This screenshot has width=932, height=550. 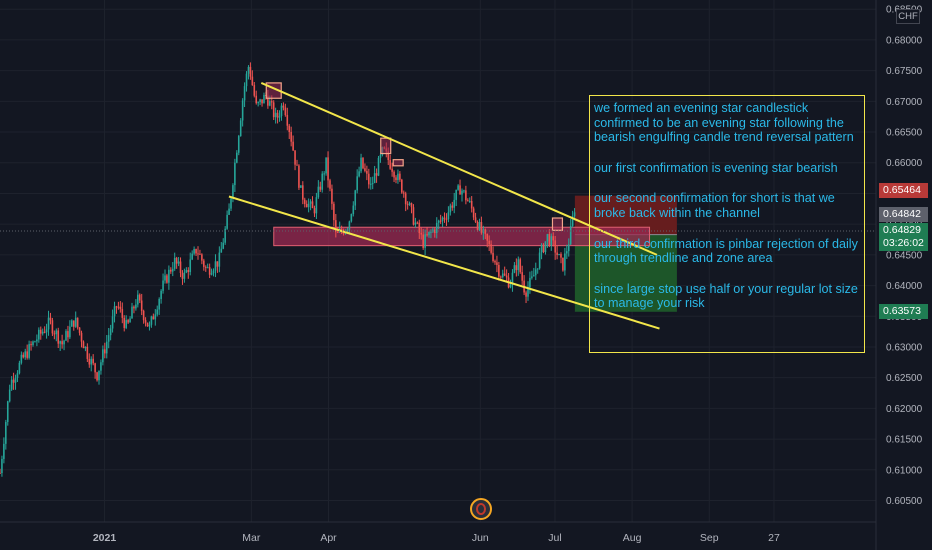 I want to click on x-tick-label: Jul, so click(x=554, y=538).